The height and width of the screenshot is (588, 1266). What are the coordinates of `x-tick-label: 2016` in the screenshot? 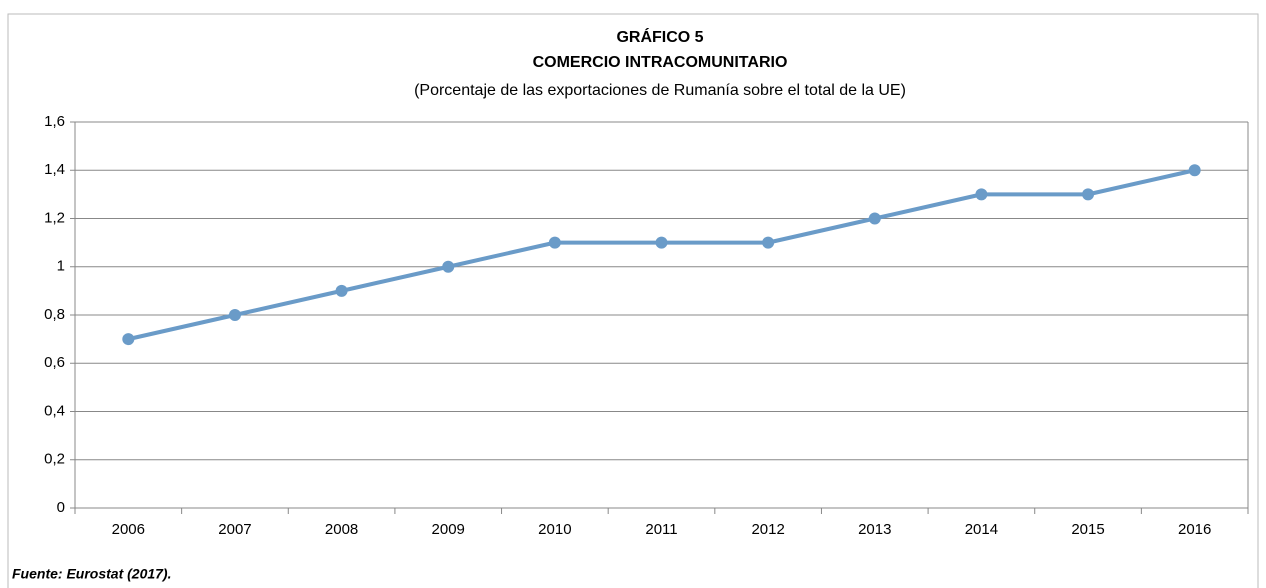 It's located at (1194, 529).